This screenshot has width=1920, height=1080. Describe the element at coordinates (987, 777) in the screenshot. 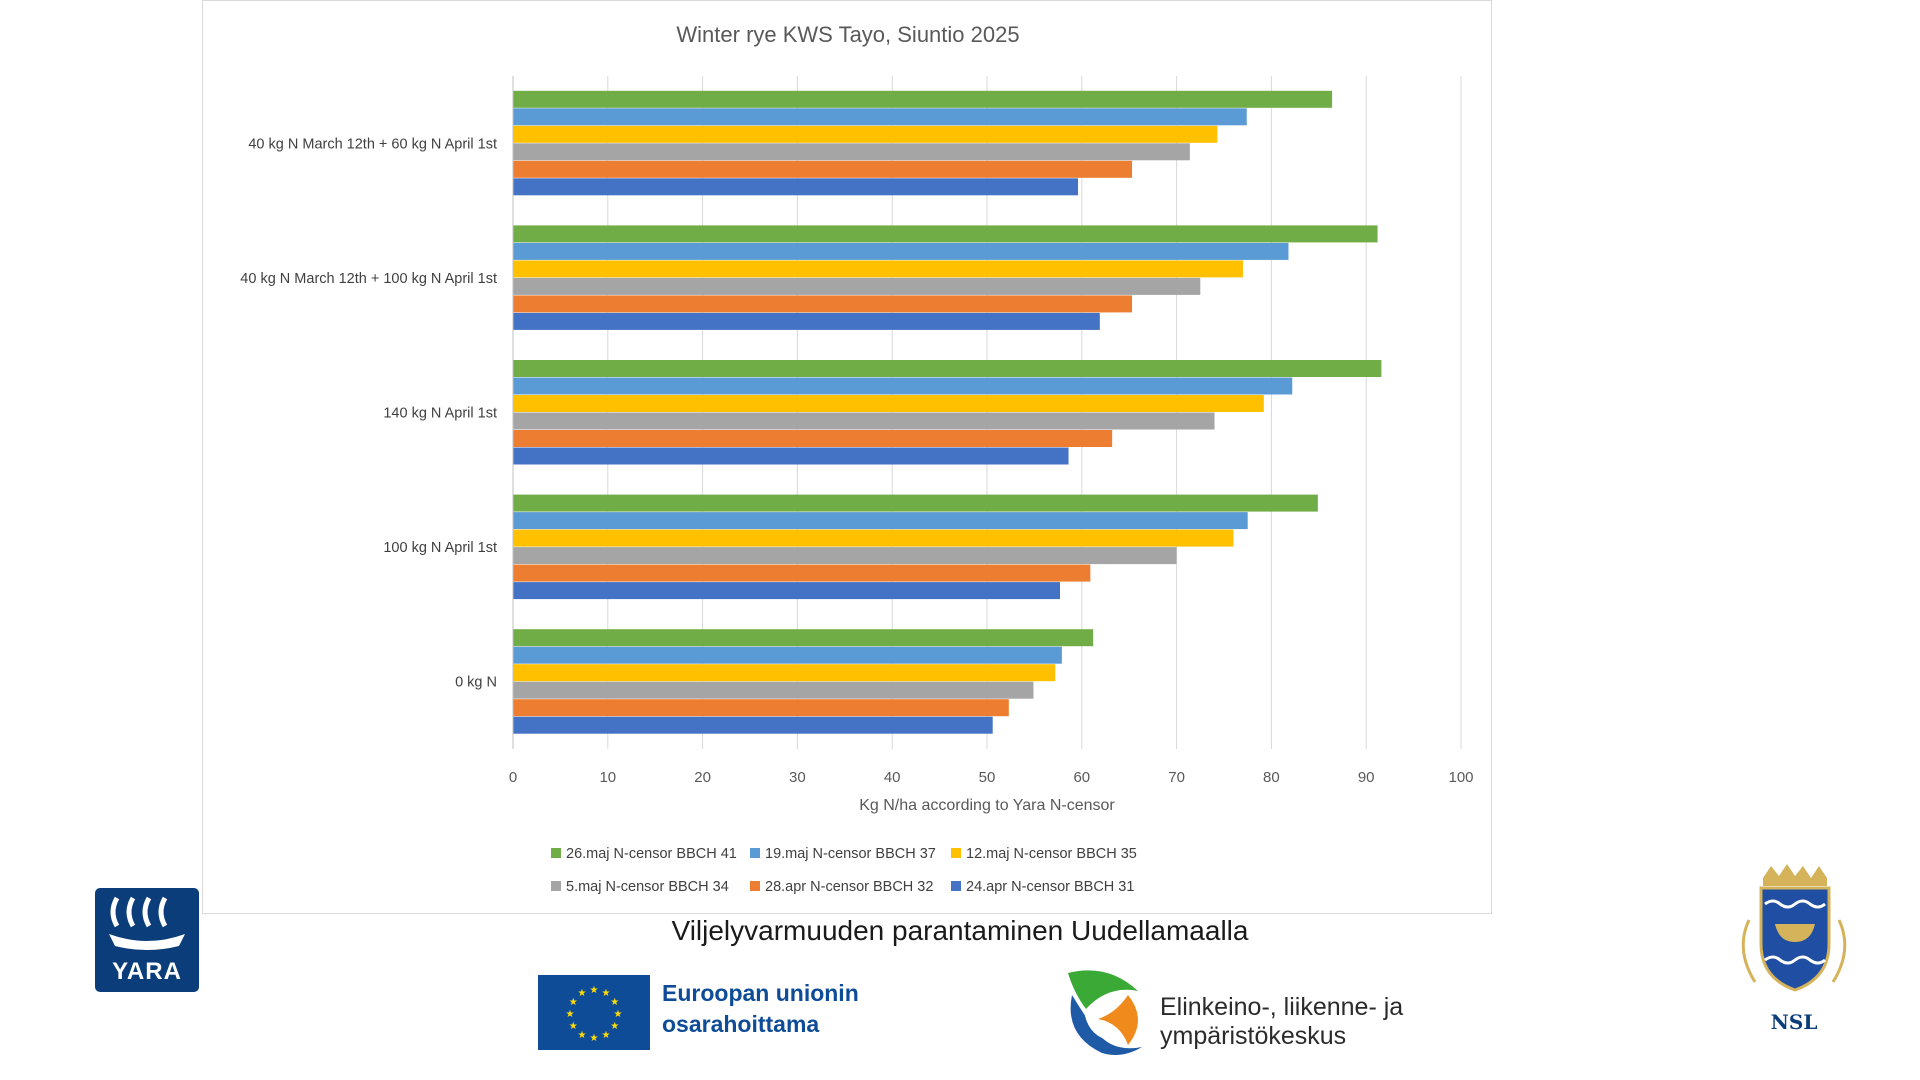

I see `x-tick-label: 50` at that location.